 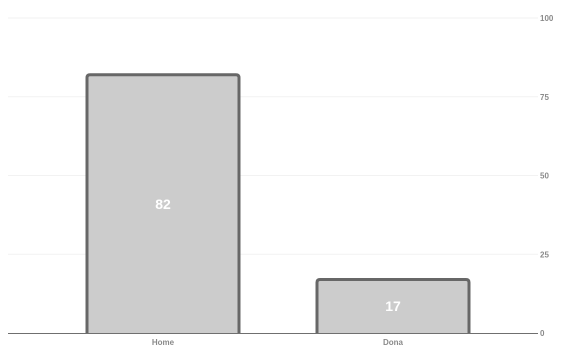 I want to click on data-label-home: 82, so click(x=163, y=204).